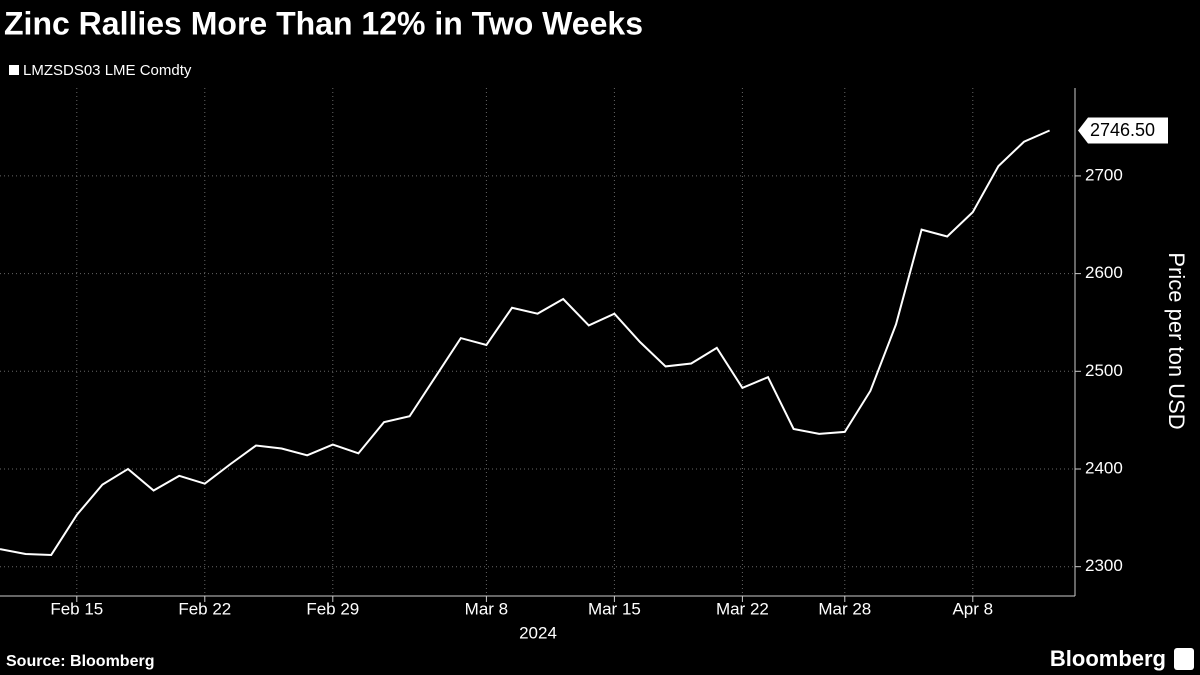  I want to click on legend-label: LMZSDS03 LME Comdty, so click(107, 70).